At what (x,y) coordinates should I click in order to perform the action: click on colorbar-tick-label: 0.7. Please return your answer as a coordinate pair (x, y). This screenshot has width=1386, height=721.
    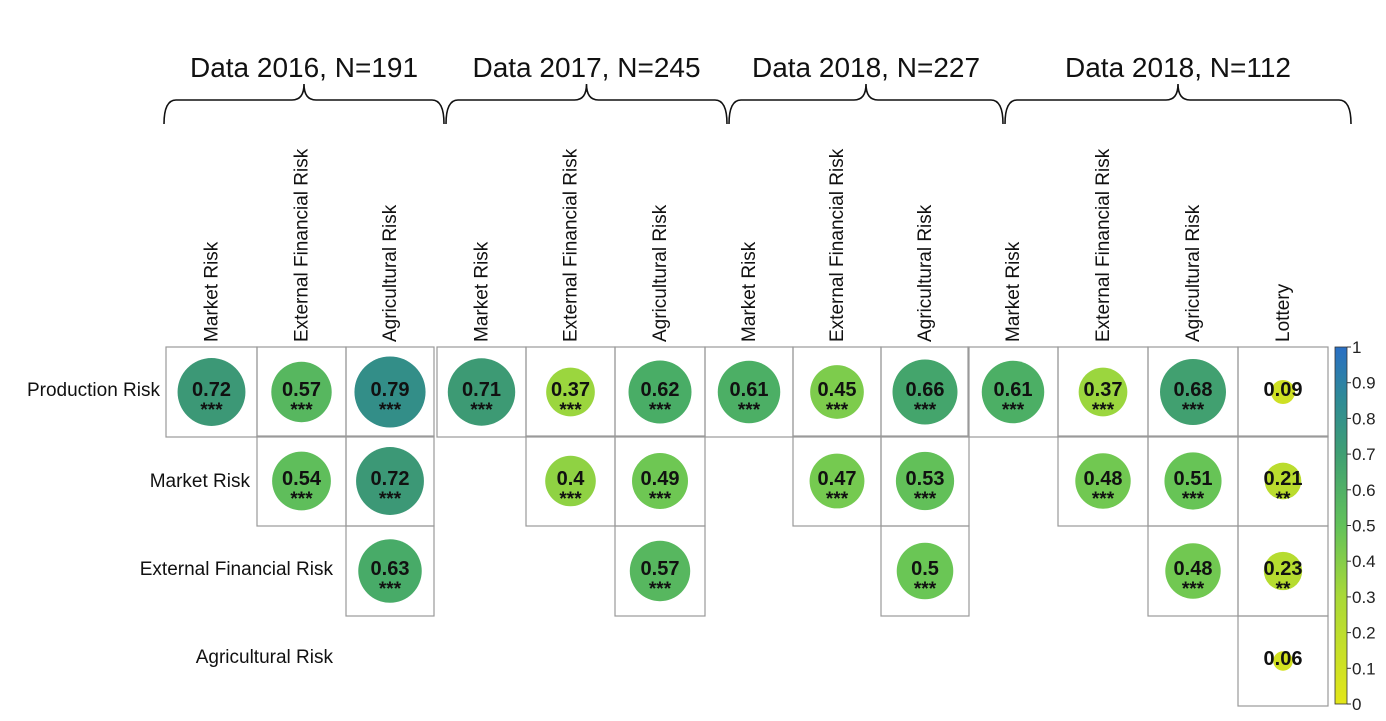
    Looking at the image, I should click on (1364, 454).